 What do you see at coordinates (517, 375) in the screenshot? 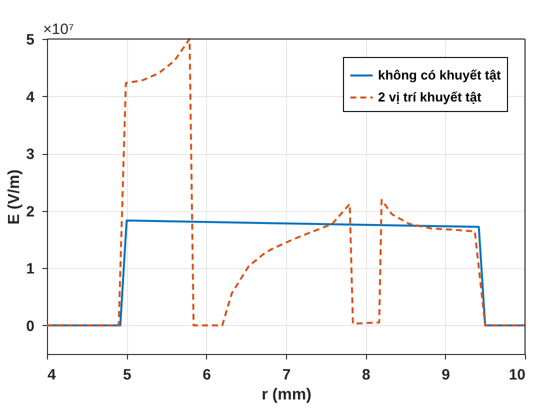
I see `x-tick-label: 10` at bounding box center [517, 375].